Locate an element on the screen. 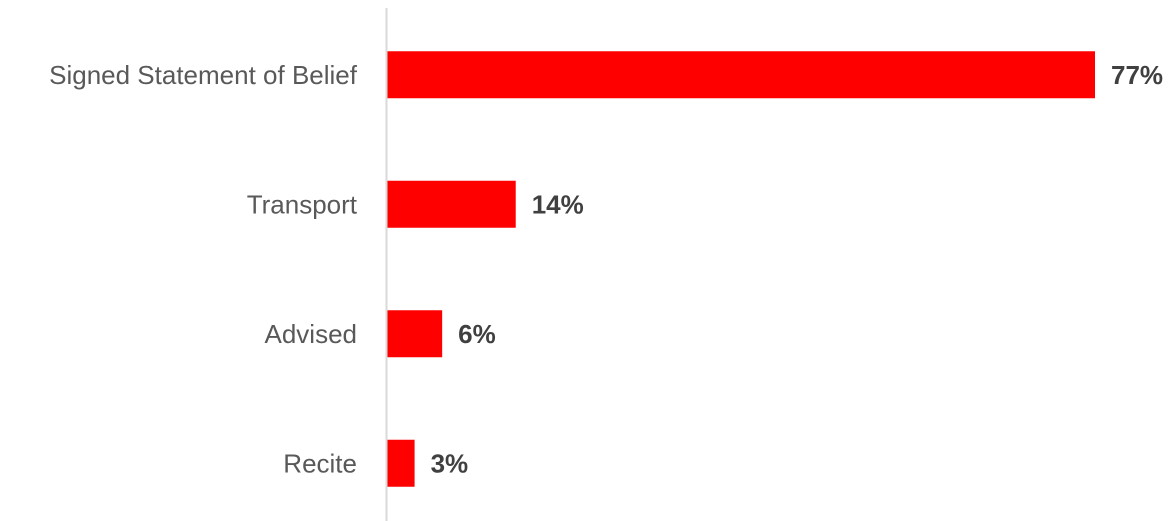 The height and width of the screenshot is (521, 1173). category-label: Signed Statement of Belief is located at coordinates (203, 75).